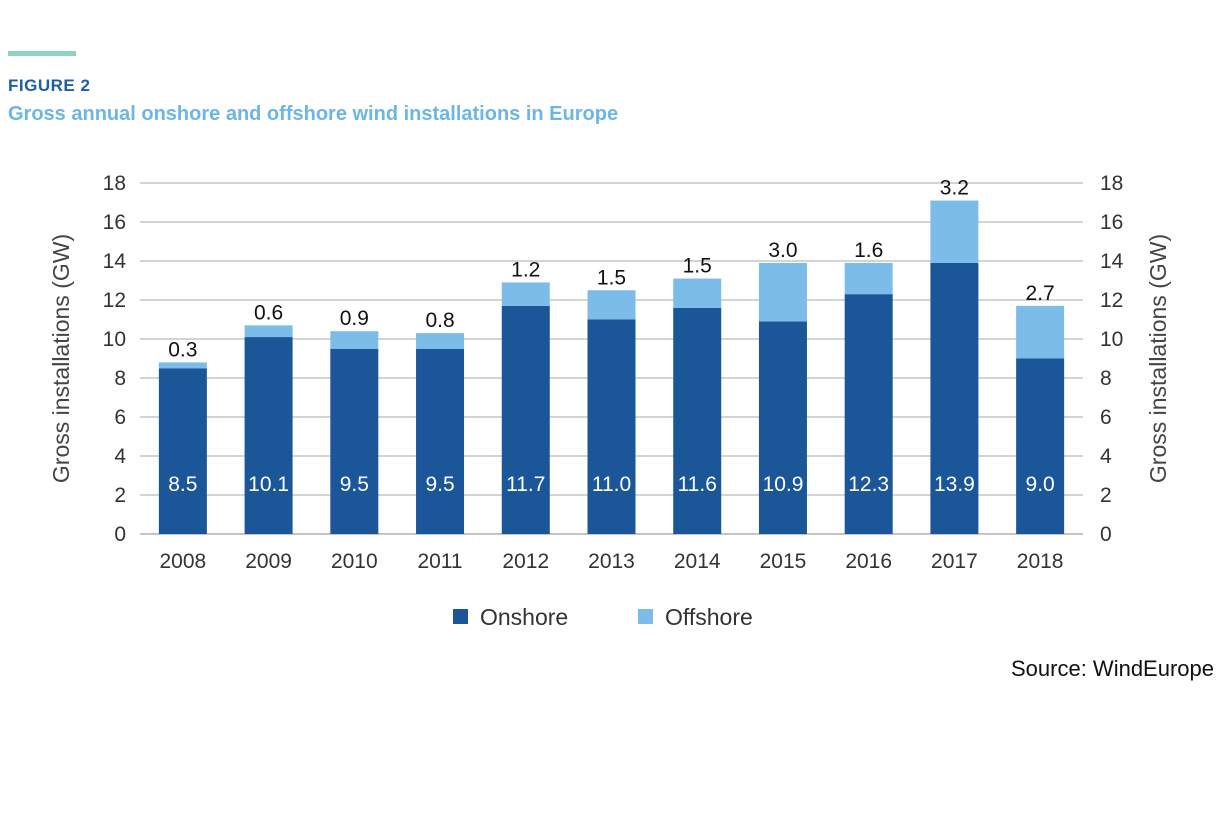 The height and width of the screenshot is (816, 1226). What do you see at coordinates (439, 320) in the screenshot?
I see `data-label-offshore: 0.8` at bounding box center [439, 320].